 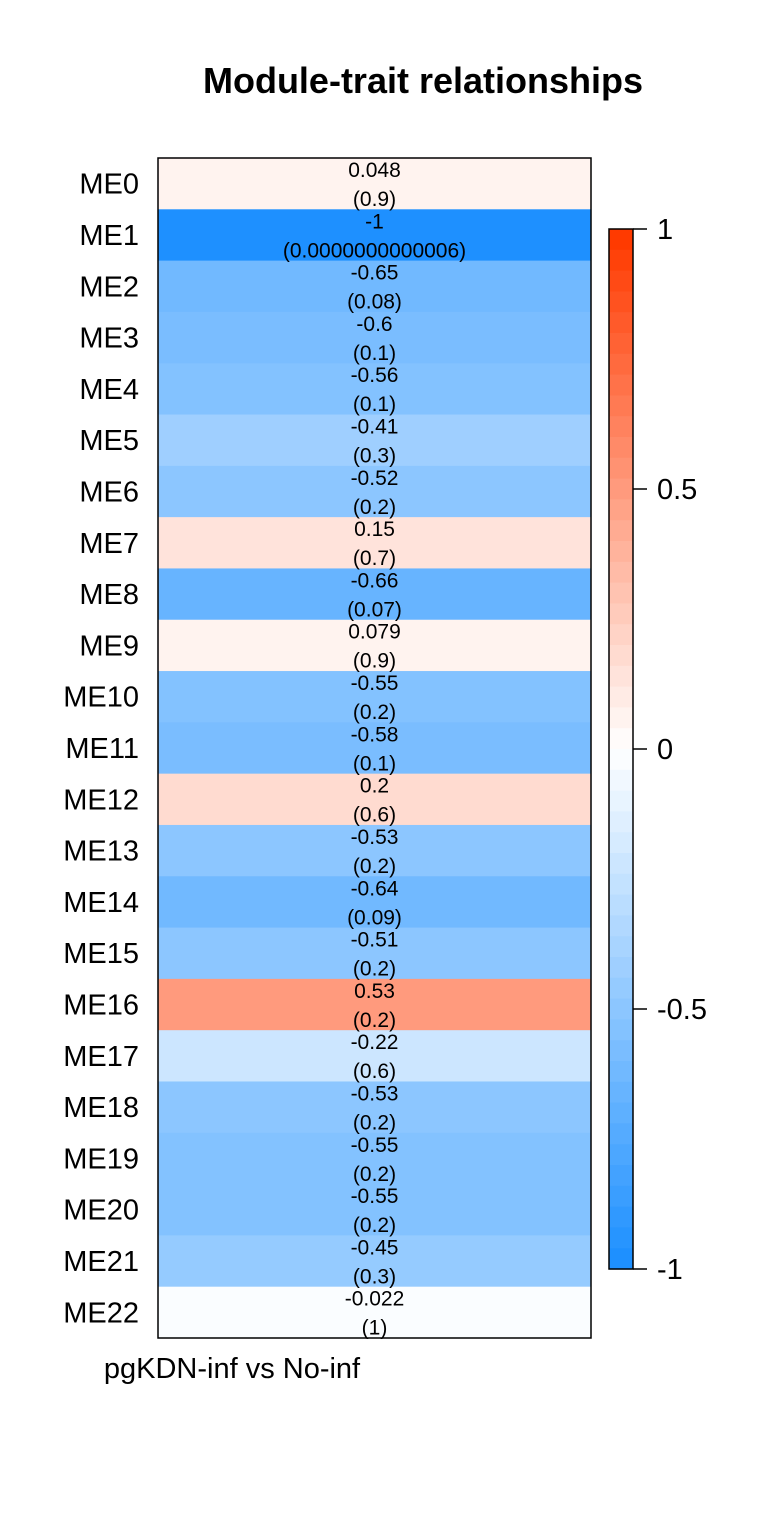 I want to click on row-label-me8: ME8, so click(x=109, y=595).